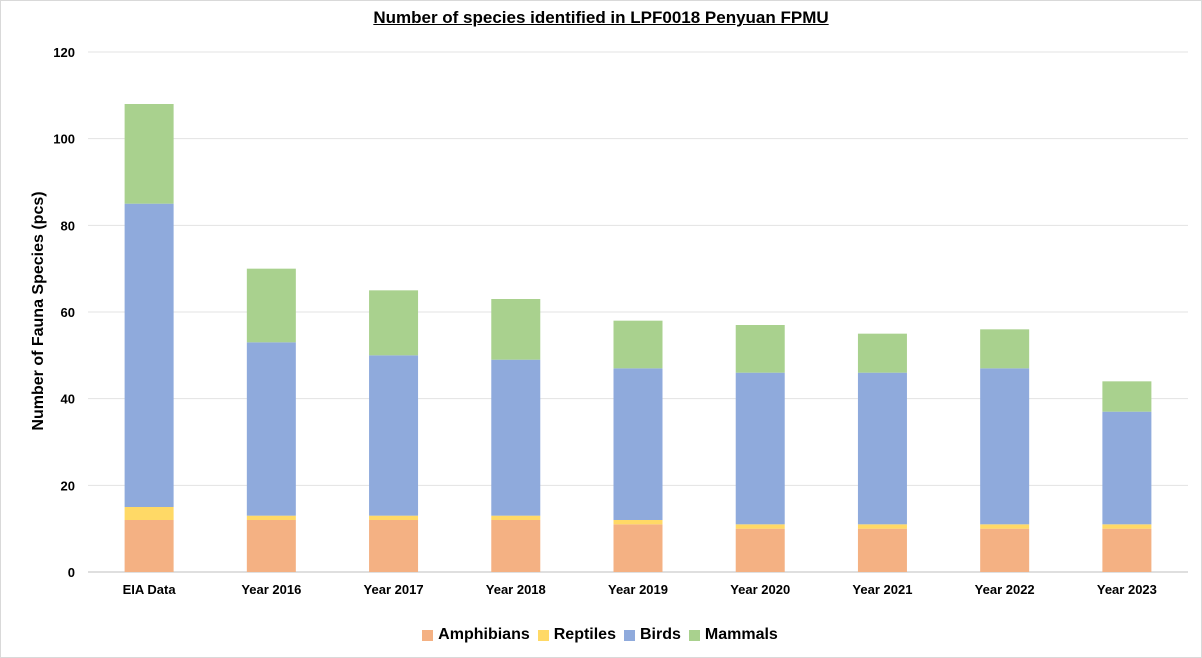  I want to click on x-tick-label: Year 2019, so click(638, 589).